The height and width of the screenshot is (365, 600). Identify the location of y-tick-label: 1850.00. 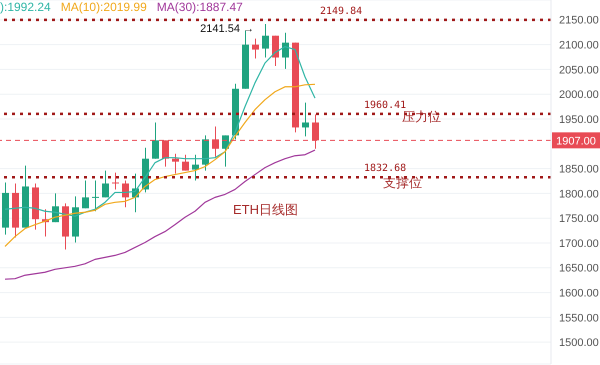
(579, 170).